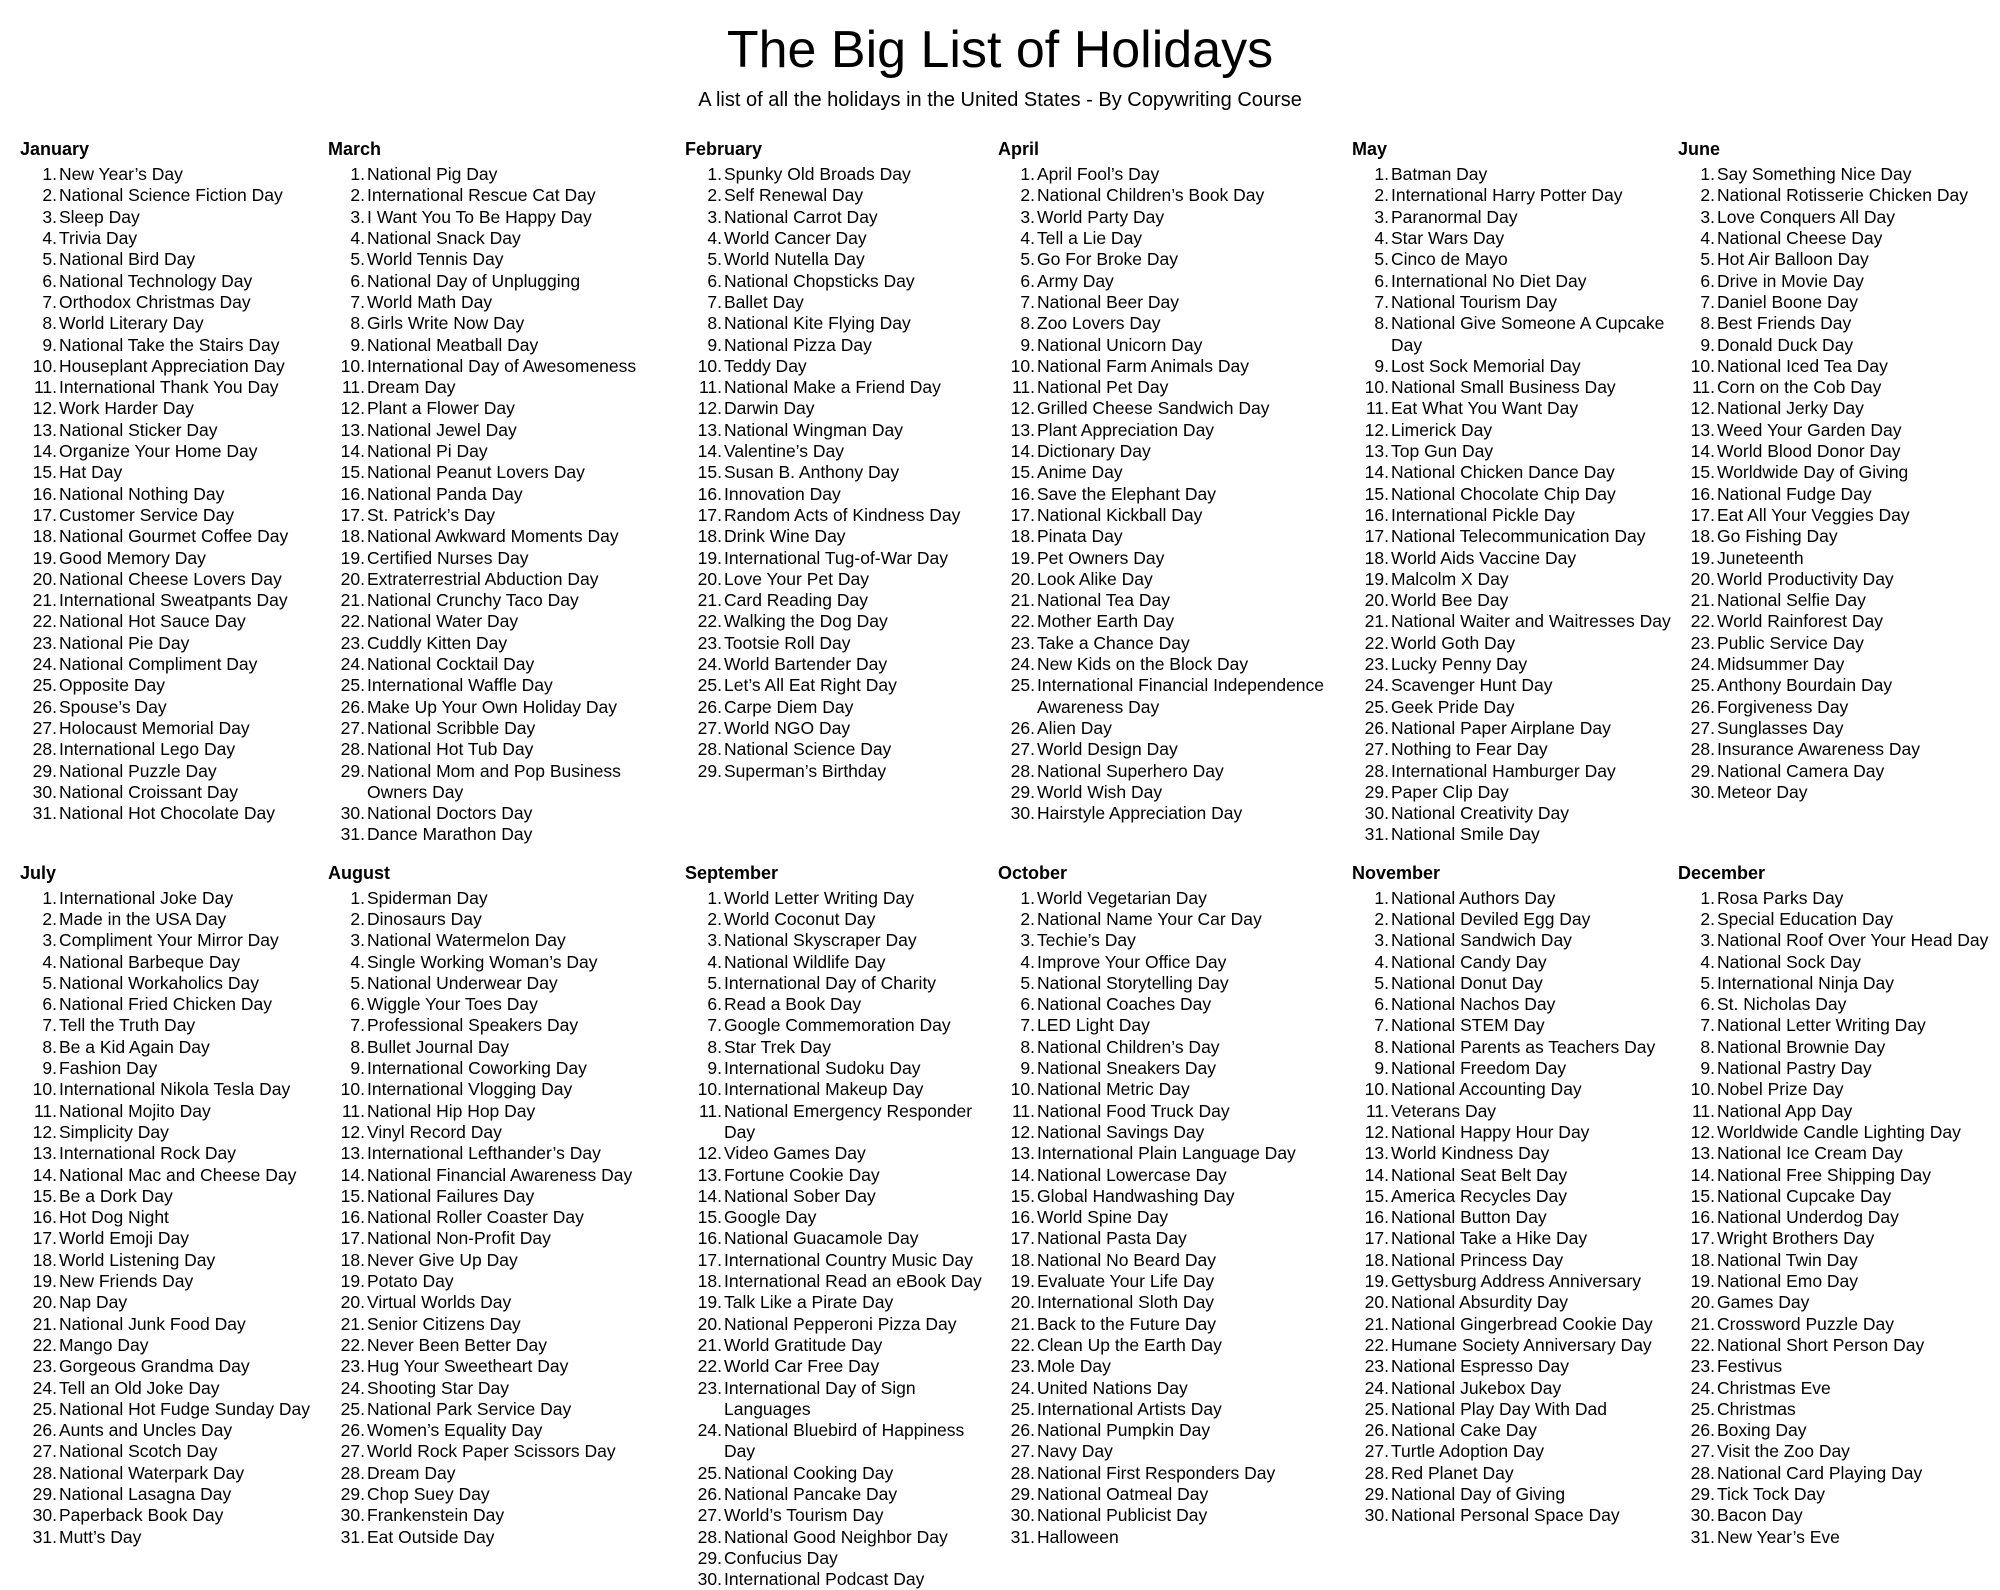 This screenshot has width=2000, height=1590. I want to click on holiday-item: 14. National Chicken Dance Day, so click(1515, 472).